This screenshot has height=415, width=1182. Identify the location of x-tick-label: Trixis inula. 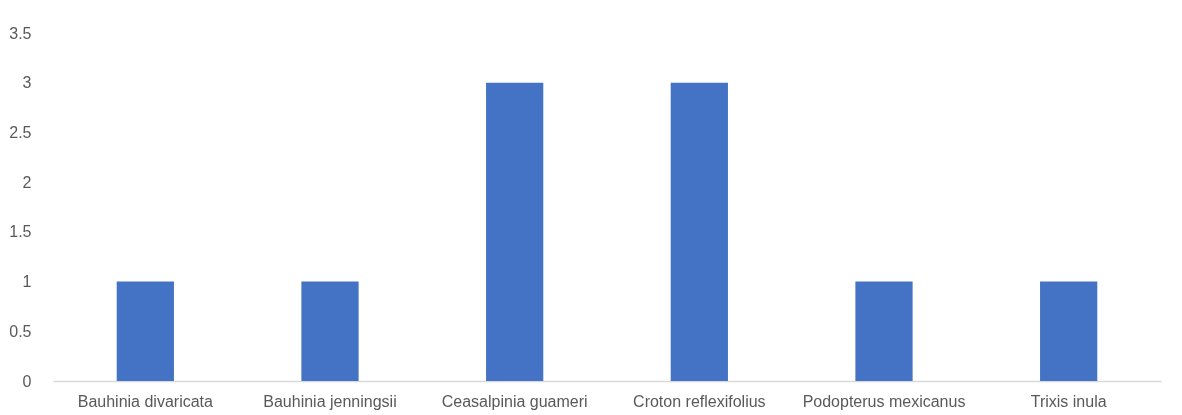
(1068, 401).